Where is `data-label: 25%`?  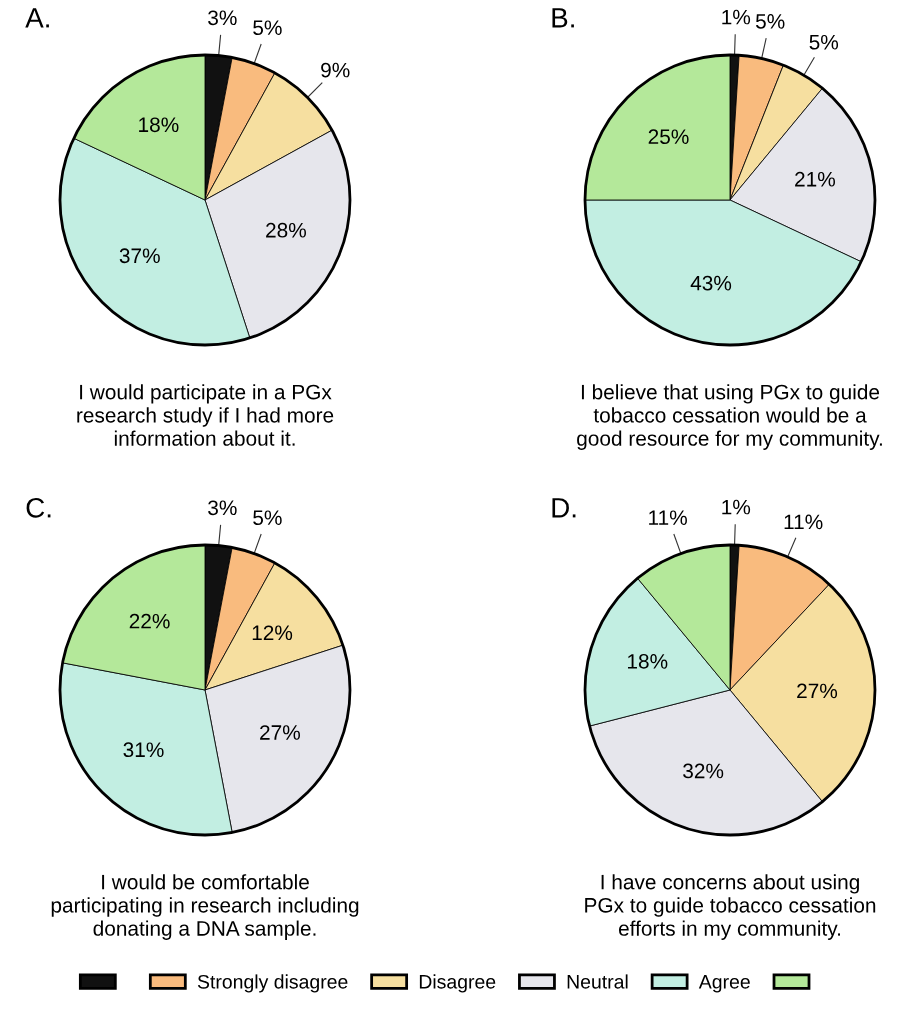
data-label: 25% is located at coordinates (668, 137).